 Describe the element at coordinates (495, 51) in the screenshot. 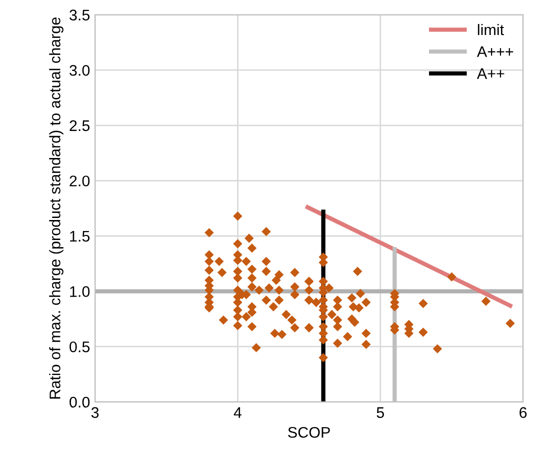

I see `legend-label: A+++` at that location.